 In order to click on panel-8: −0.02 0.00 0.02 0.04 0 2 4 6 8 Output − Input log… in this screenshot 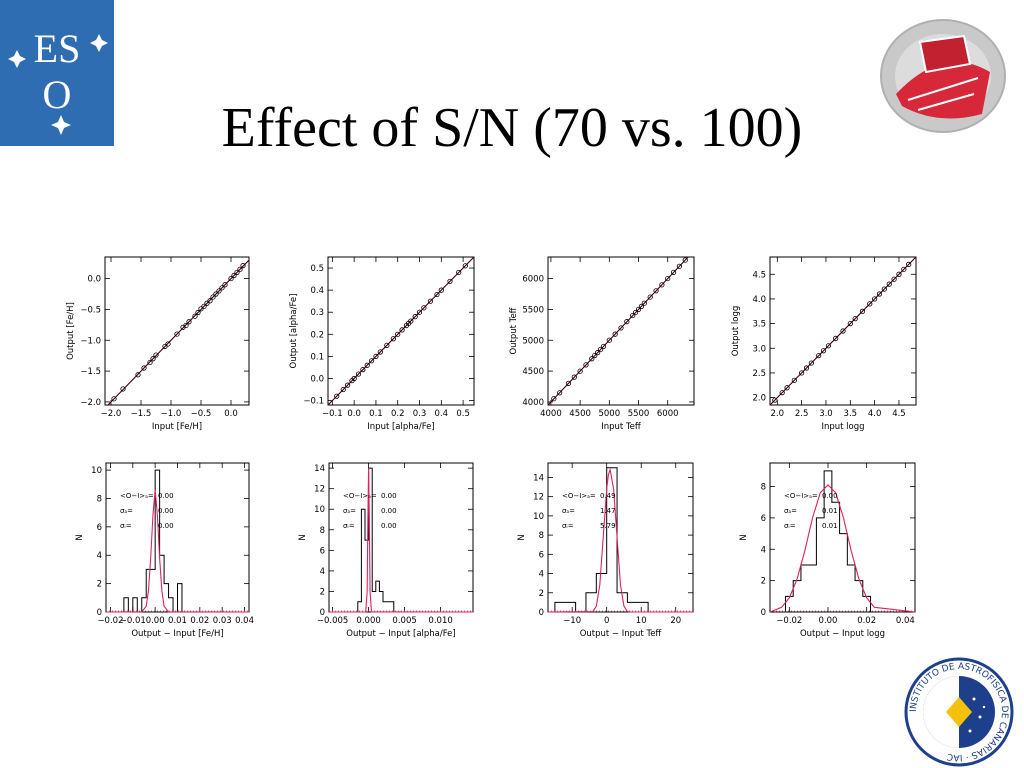, I will do `click(827, 550)`.